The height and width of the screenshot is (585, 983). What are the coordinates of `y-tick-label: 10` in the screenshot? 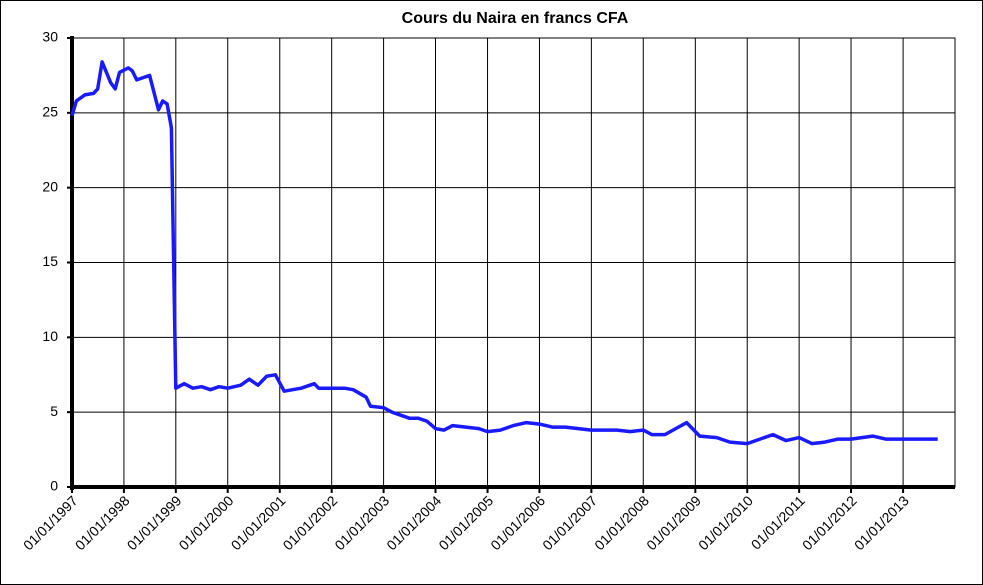 It's located at (50, 336).